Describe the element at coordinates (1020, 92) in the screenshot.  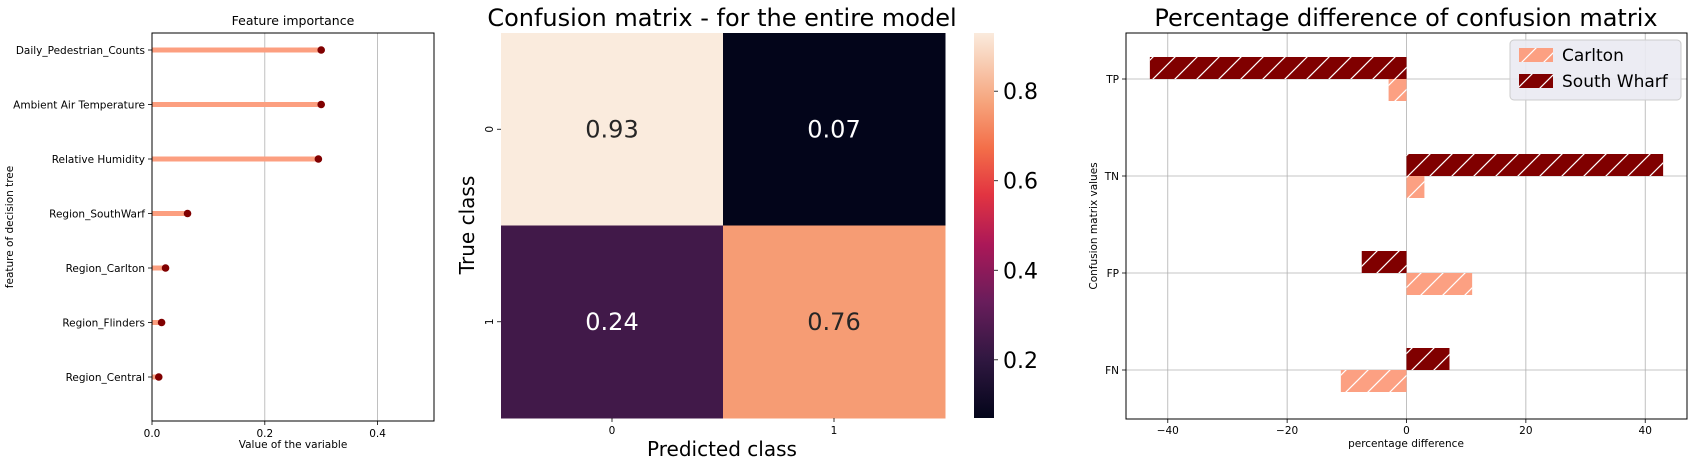
I see `colorbar-tick-label: 0.8` at that location.